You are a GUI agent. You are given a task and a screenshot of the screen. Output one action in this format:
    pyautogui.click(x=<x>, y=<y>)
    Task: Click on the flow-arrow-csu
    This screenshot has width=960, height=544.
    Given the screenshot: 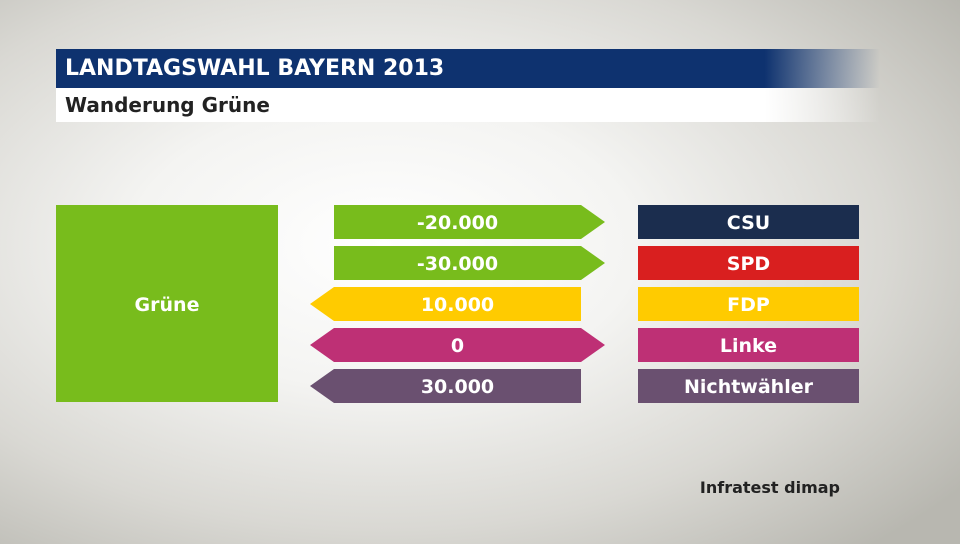 What is the action you would take?
    pyautogui.click(x=469, y=222)
    